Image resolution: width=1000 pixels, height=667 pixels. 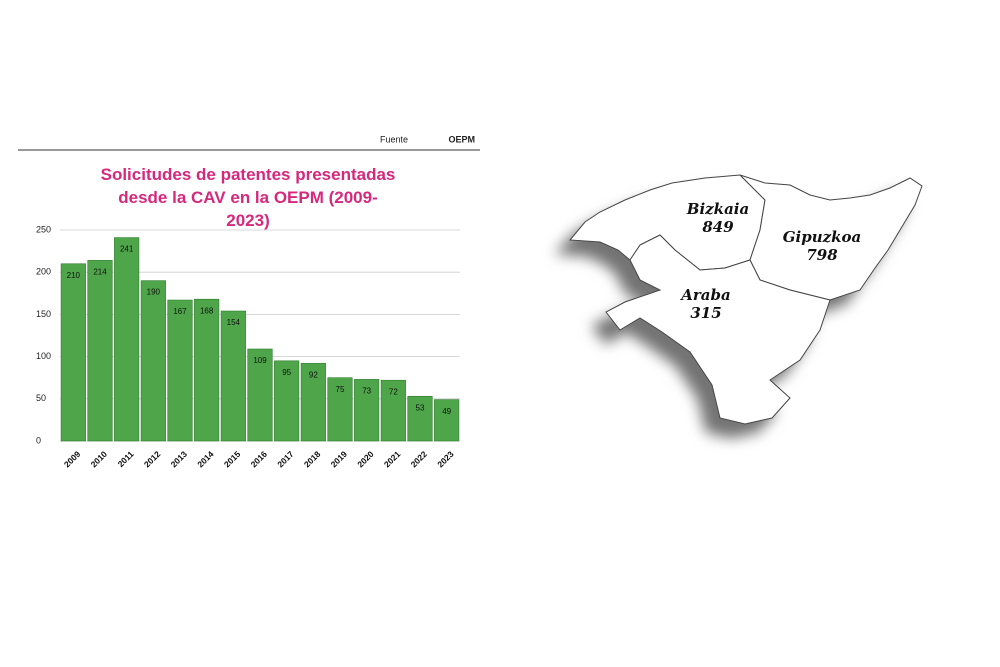 I want to click on region-value: 798, so click(x=822, y=255).